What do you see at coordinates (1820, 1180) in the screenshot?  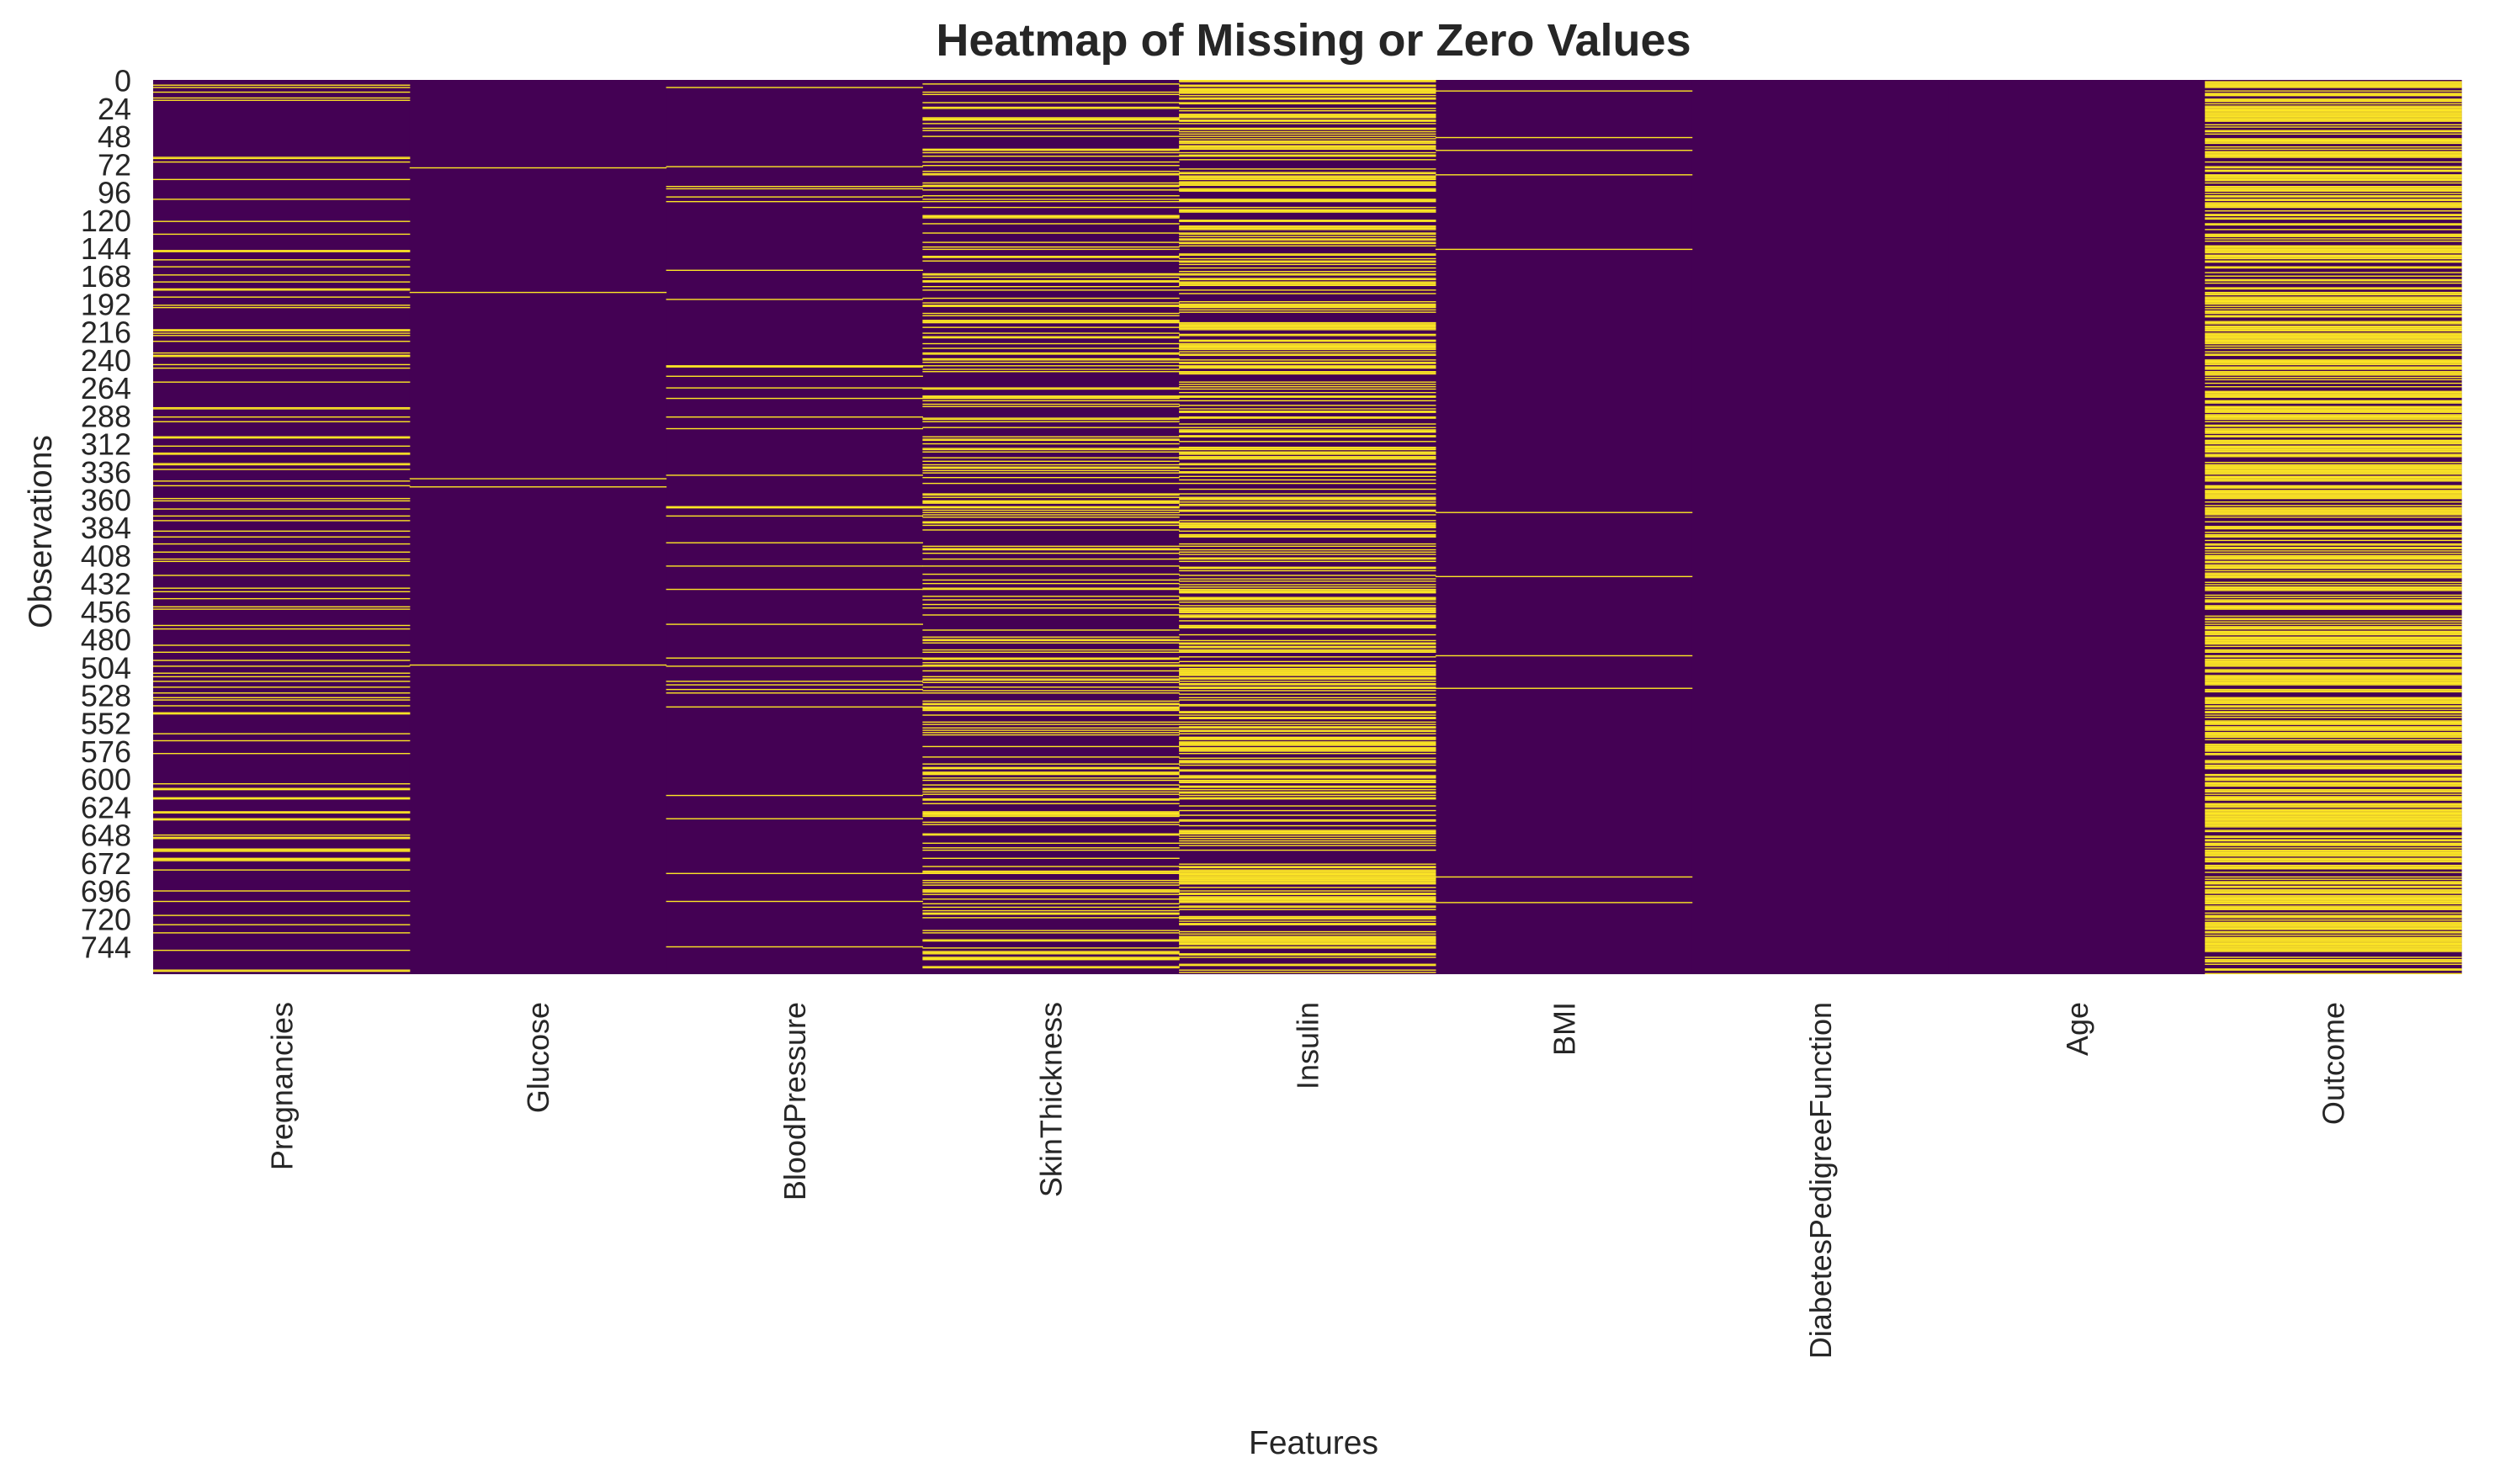 I see `x-tick-label-diabetespedigreefunction: DiabetesPedigreeFunction` at bounding box center [1820, 1180].